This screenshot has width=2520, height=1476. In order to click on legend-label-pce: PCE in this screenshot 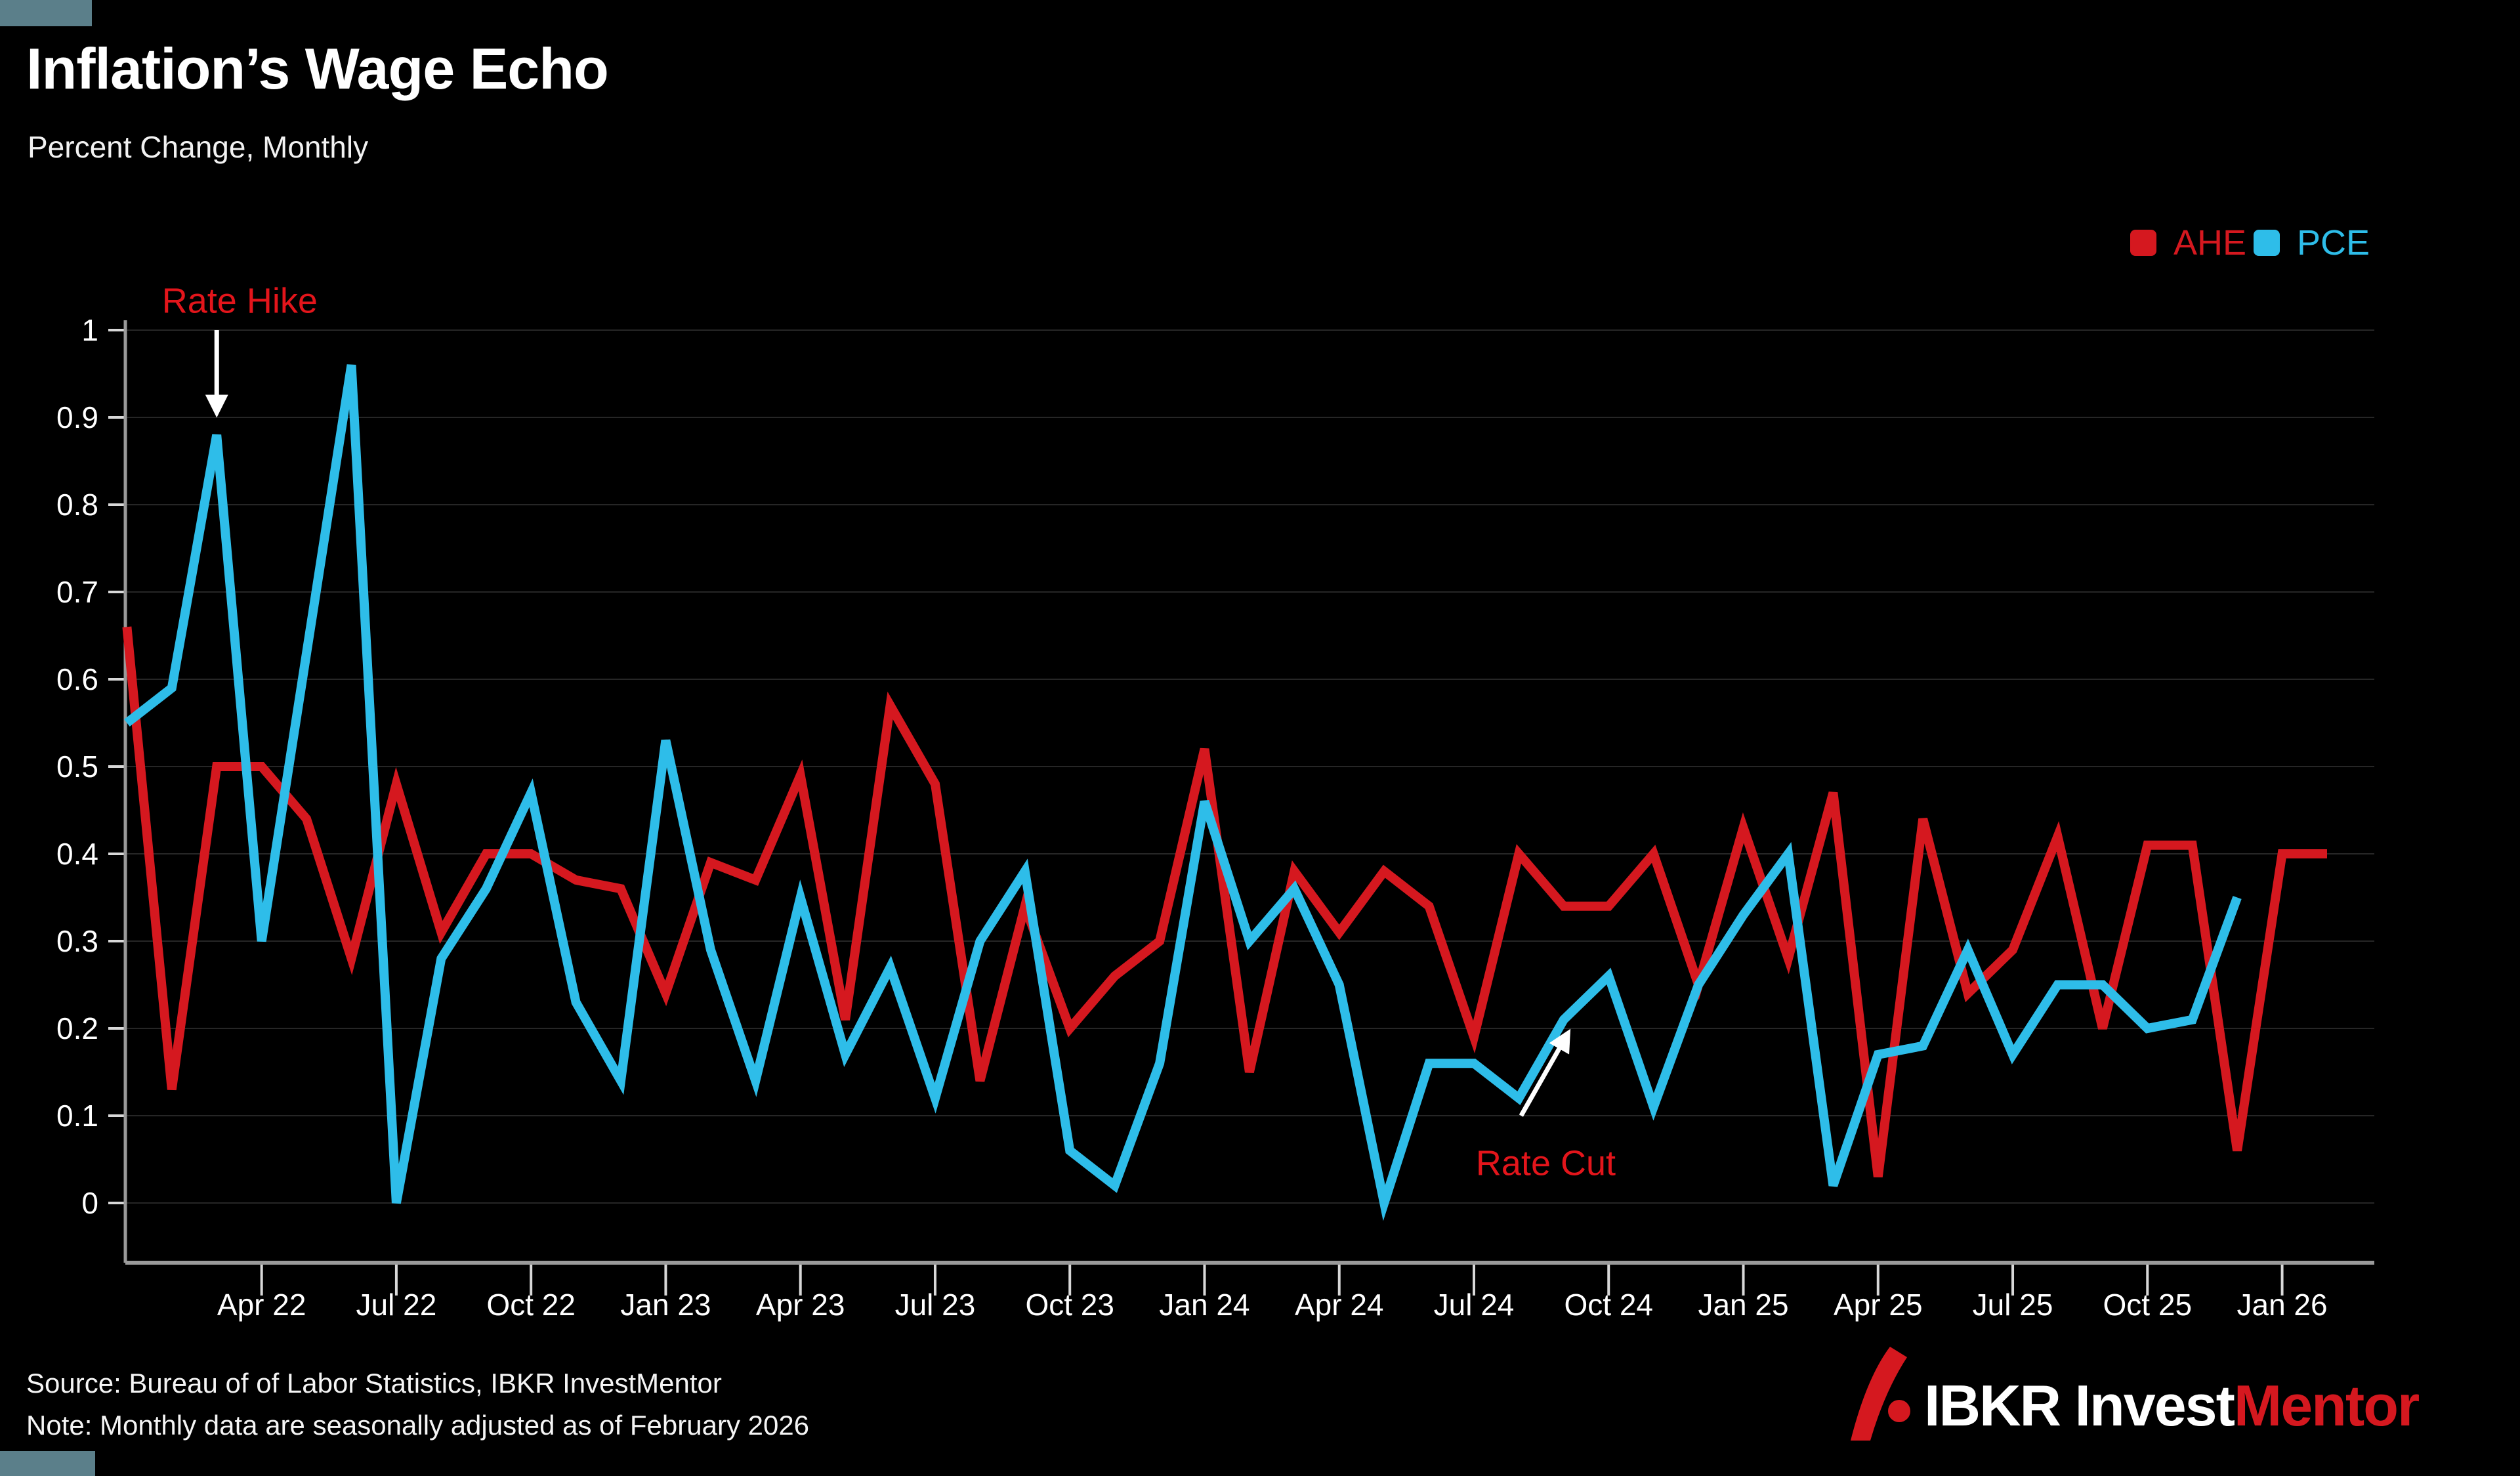, I will do `click(2333, 243)`.